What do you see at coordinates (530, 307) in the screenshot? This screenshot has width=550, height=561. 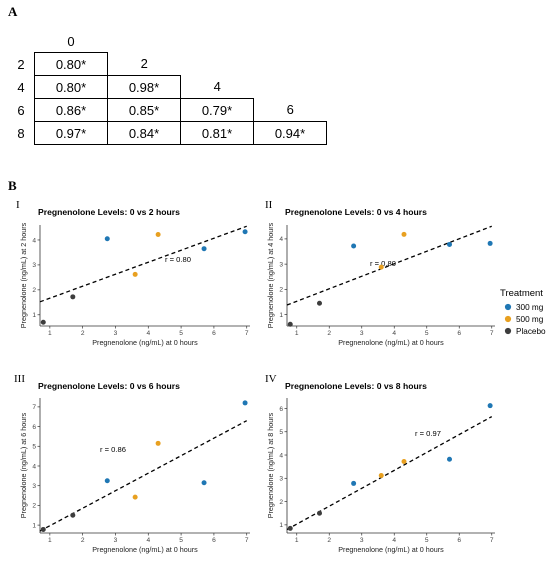 I see `legend-label-300mg: 300 mg` at bounding box center [530, 307].